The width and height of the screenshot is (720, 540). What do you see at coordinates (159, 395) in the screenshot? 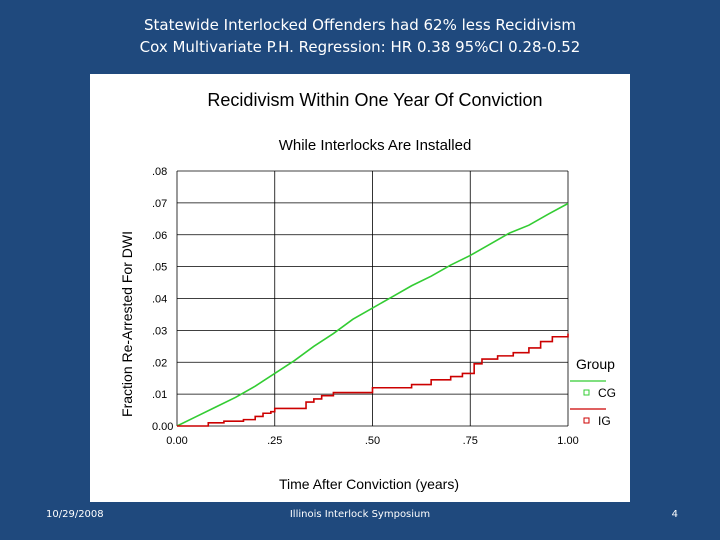
I see `y-tick-label: .01` at bounding box center [159, 395].